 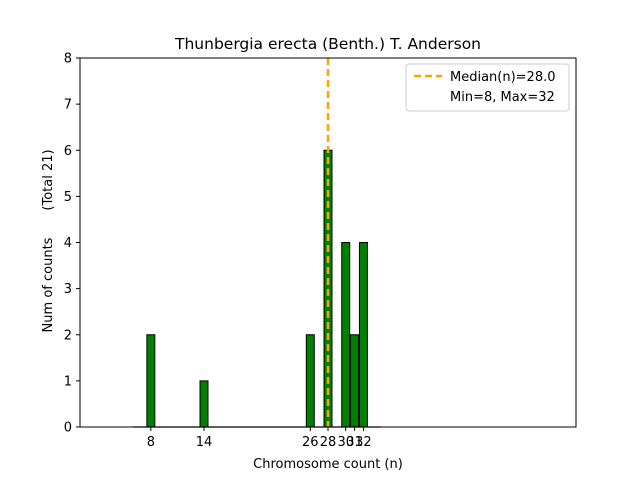 I want to click on x-tick-label-8: 8, so click(x=151, y=442).